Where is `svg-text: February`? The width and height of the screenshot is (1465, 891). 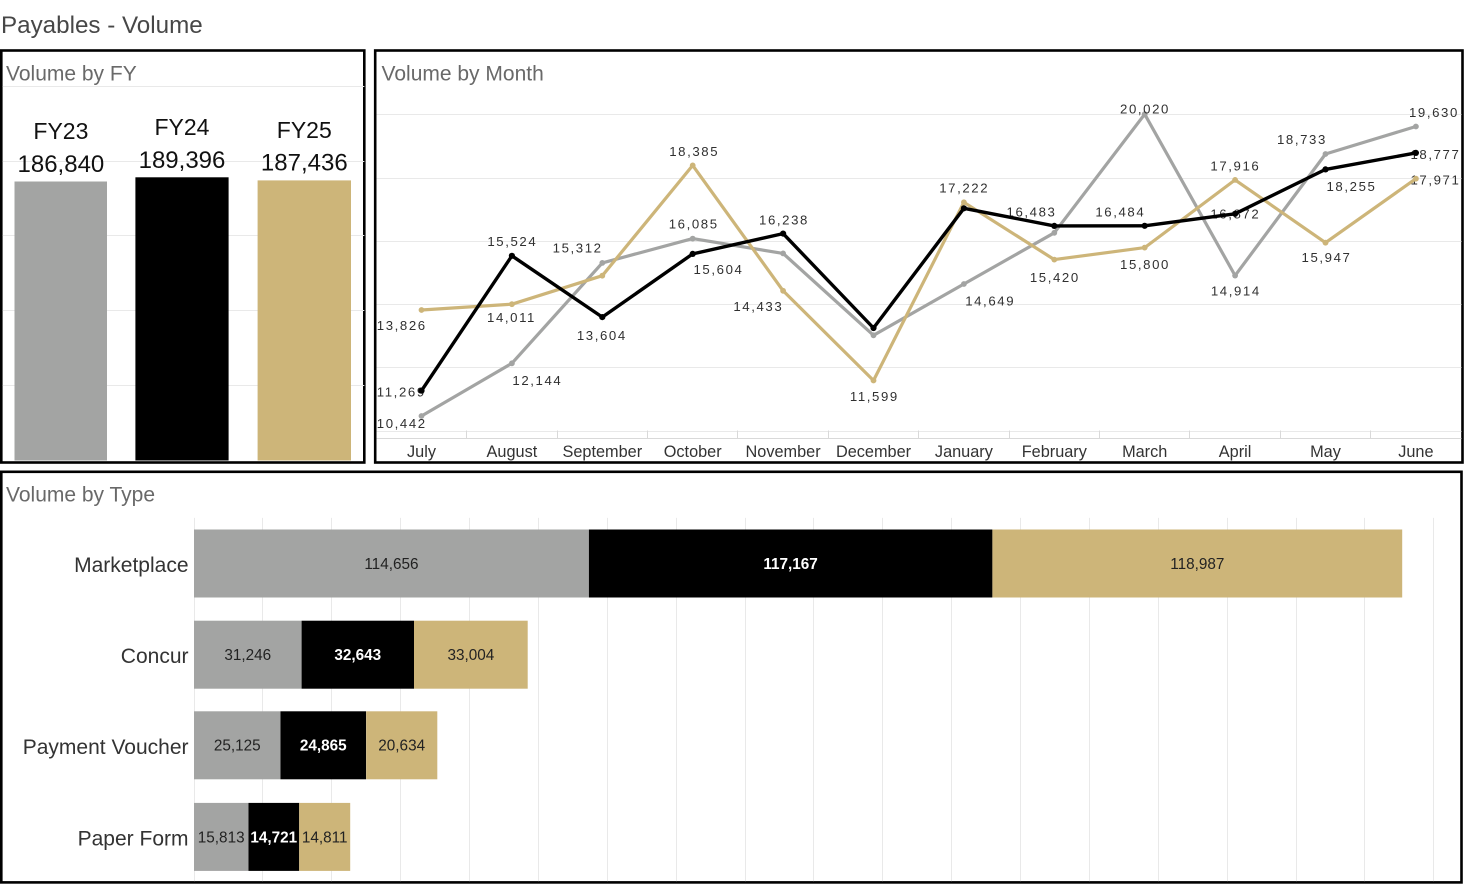 svg-text: February is located at coordinates (1055, 452).